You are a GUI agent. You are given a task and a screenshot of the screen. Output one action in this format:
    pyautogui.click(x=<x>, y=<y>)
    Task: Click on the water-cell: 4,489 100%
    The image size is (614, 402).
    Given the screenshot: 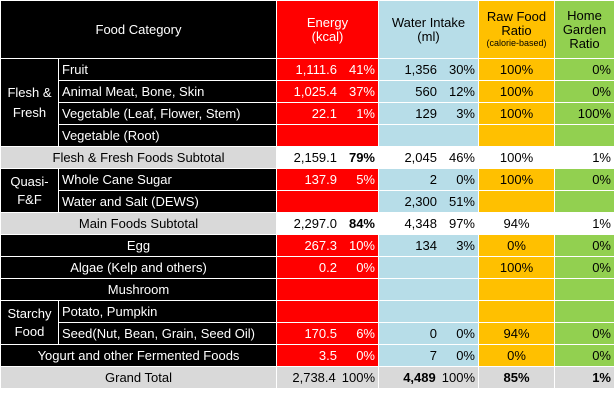 What is the action you would take?
    pyautogui.click(x=428, y=377)
    